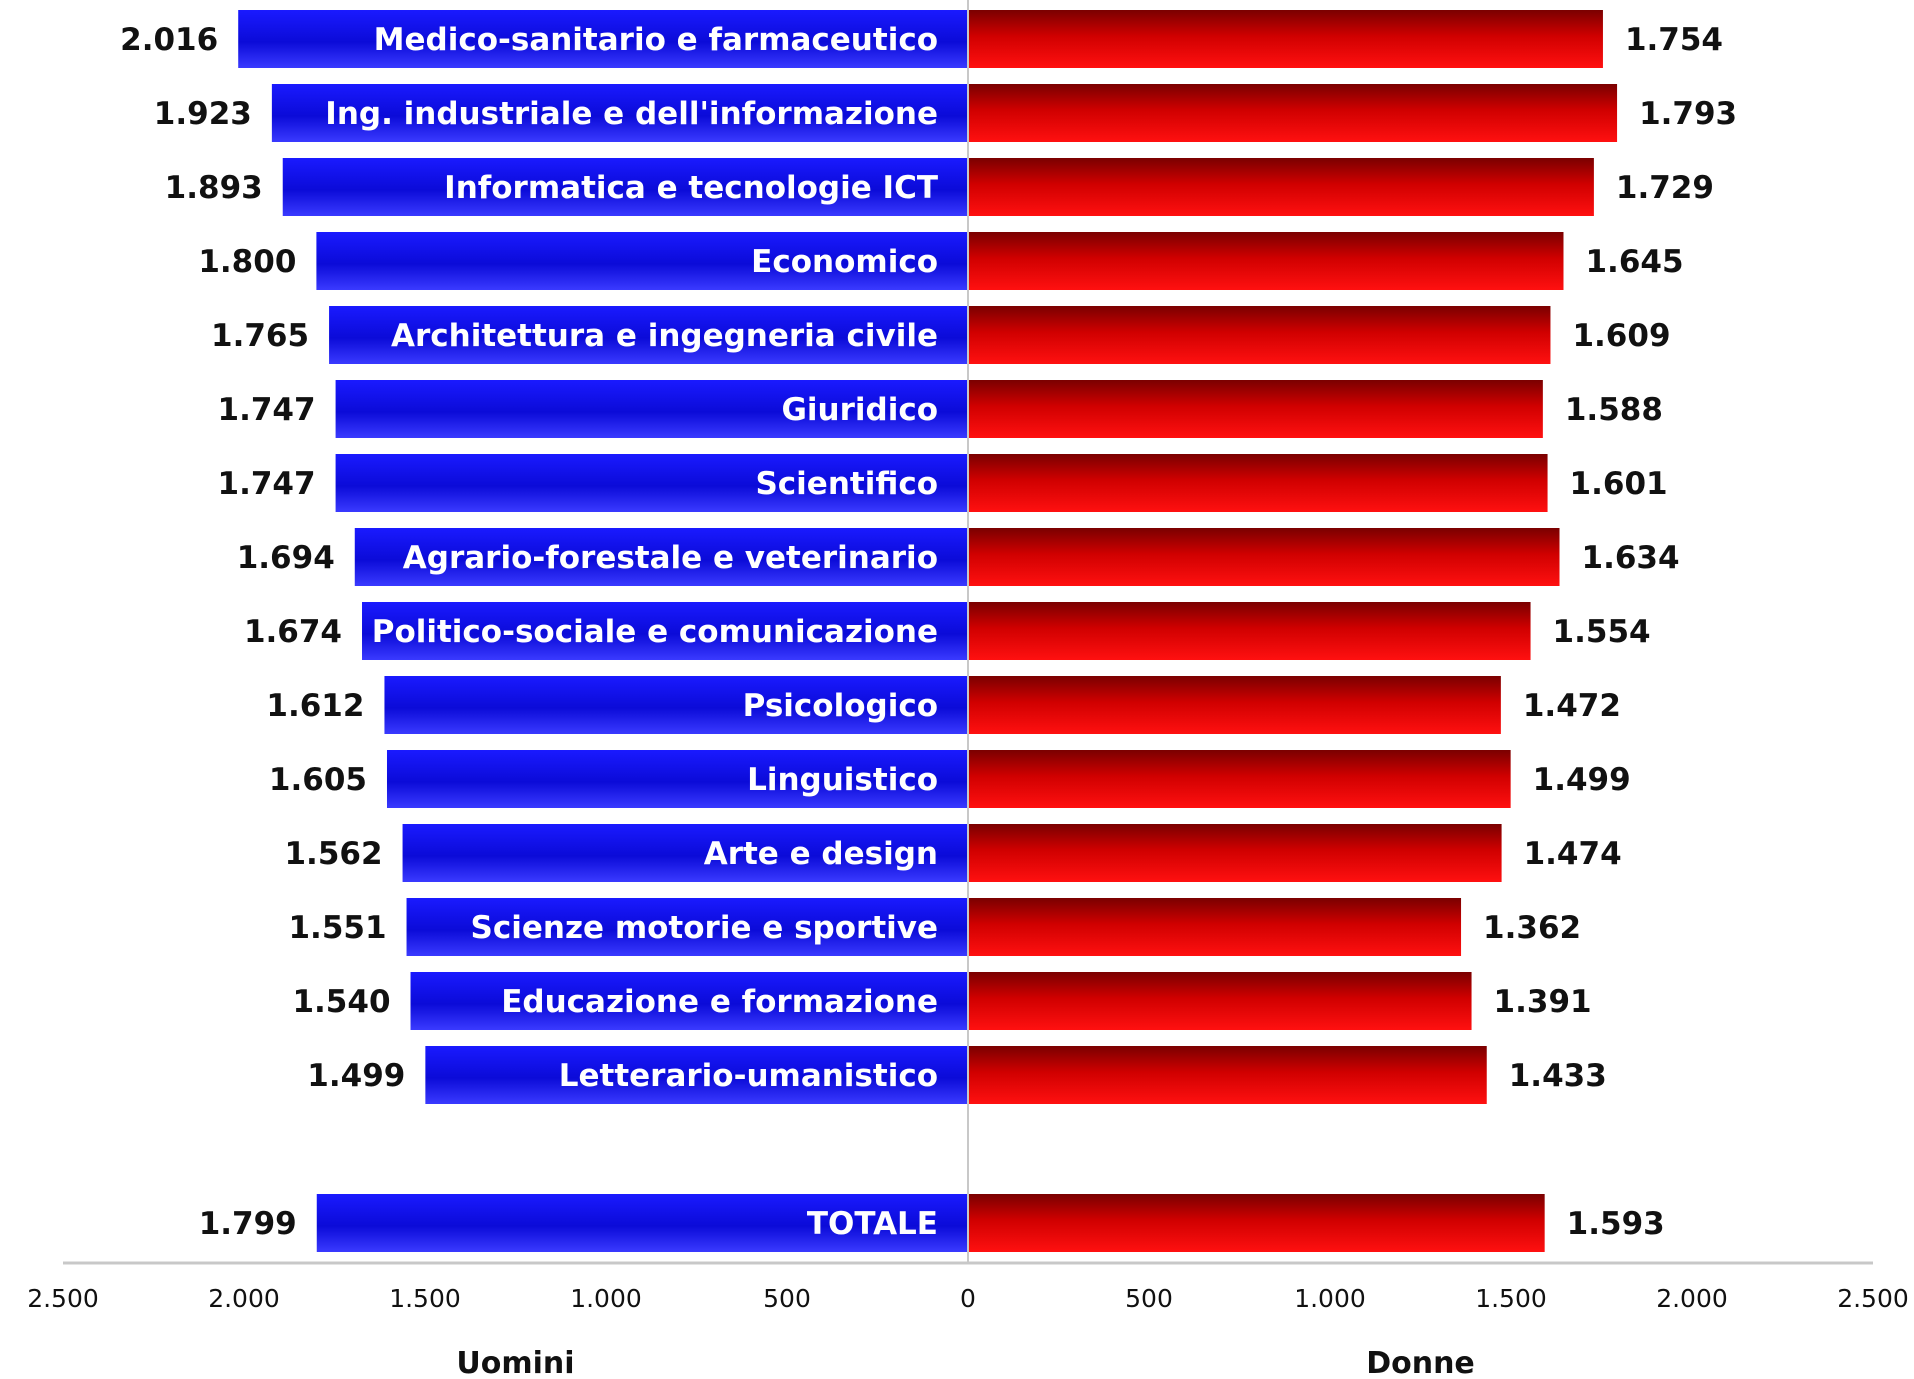 The height and width of the screenshot is (1379, 1914). What do you see at coordinates (1619, 484) in the screenshot?
I see `value-label-donne: 1.601` at bounding box center [1619, 484].